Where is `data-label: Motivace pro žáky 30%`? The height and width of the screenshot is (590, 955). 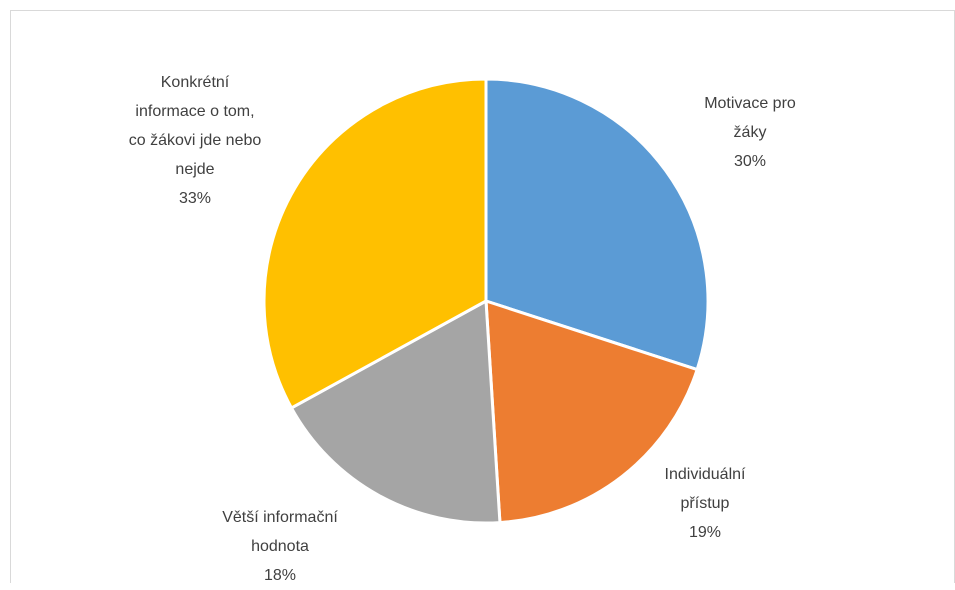
data-label: Motivace pro žáky 30% is located at coordinates (750, 132).